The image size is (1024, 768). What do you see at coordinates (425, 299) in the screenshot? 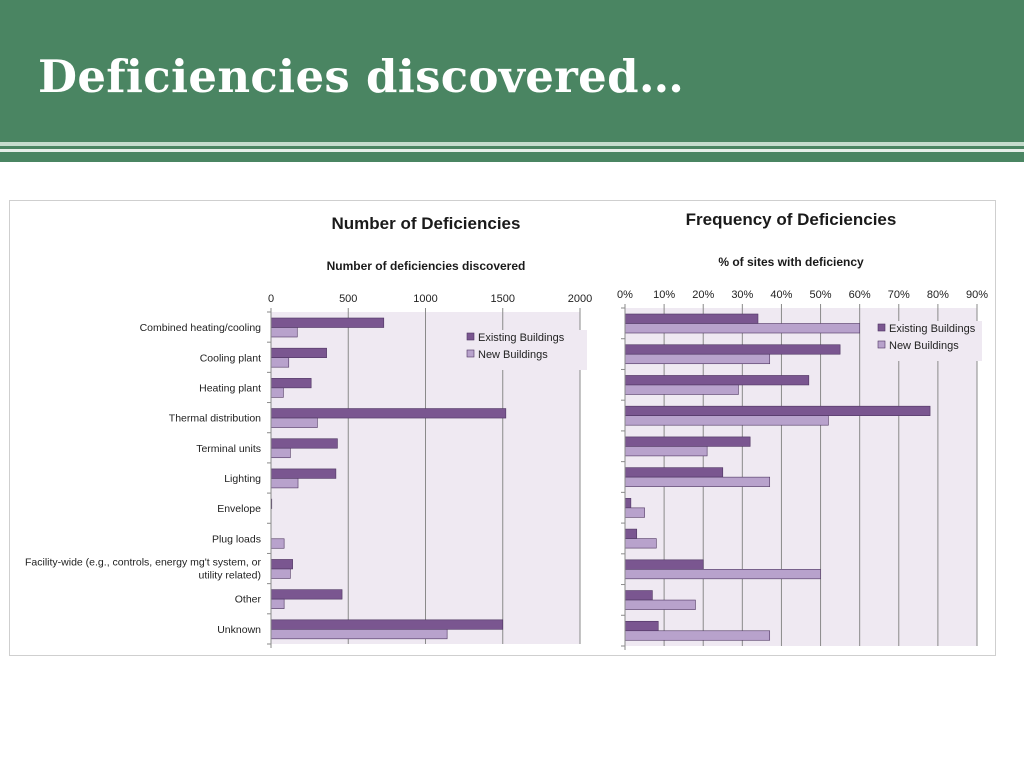
I see `x-tick-label: 1000` at bounding box center [425, 299].